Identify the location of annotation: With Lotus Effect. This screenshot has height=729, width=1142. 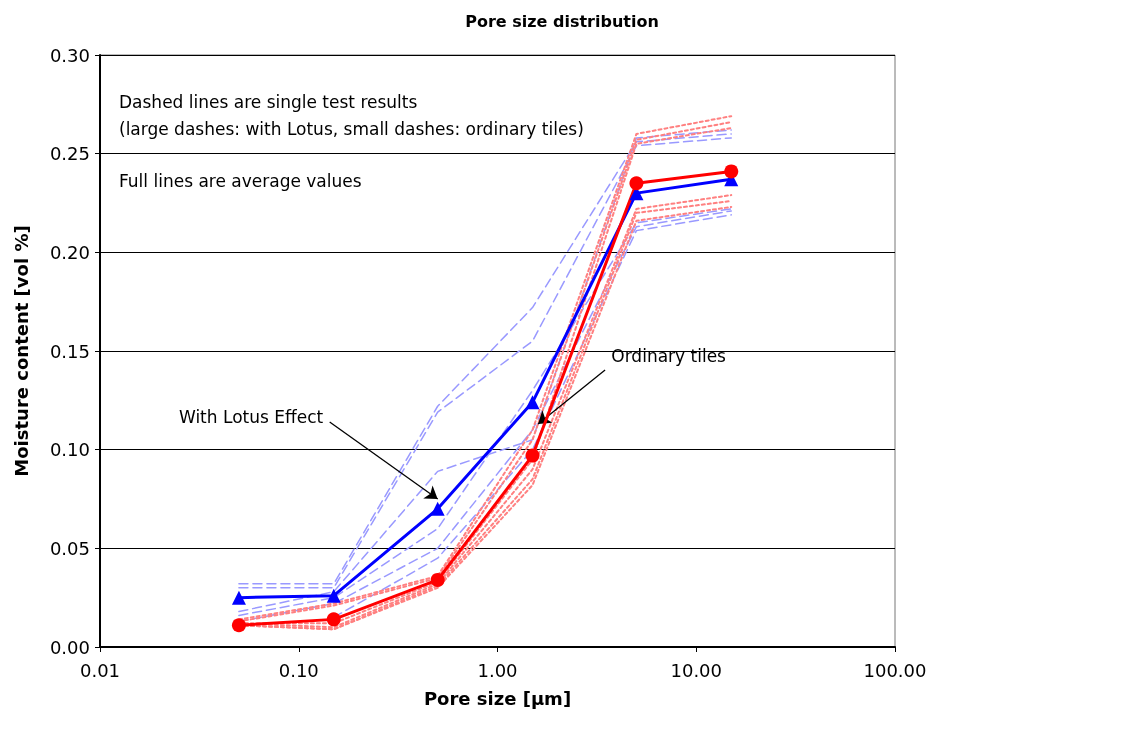
(251, 417).